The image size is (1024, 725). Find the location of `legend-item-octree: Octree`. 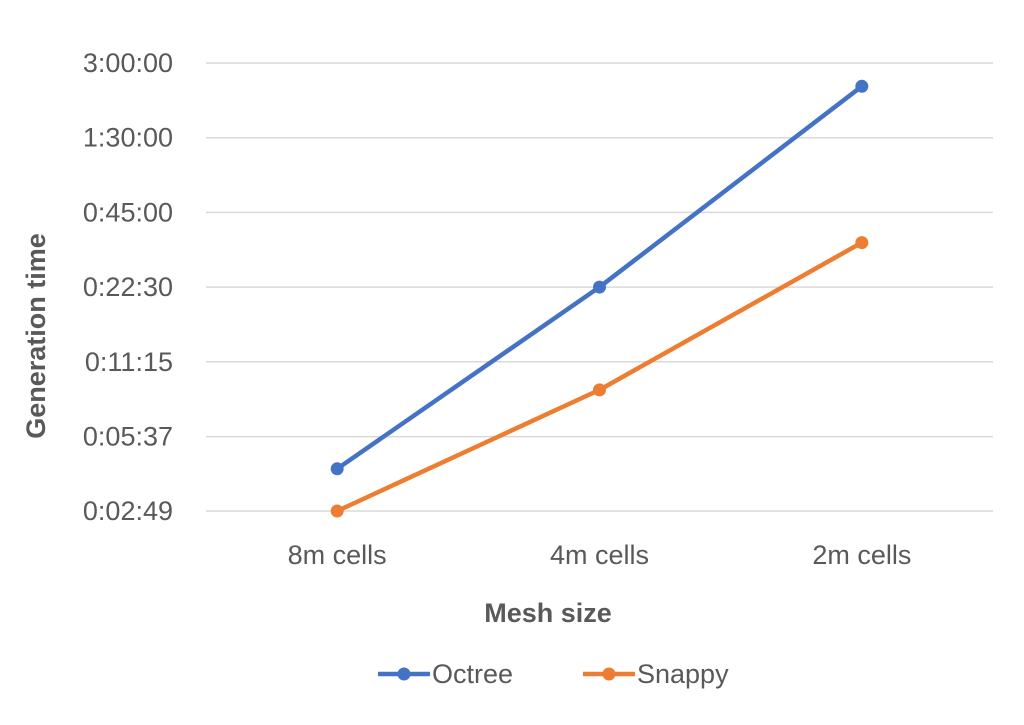

legend-item-octree: Octree is located at coordinates (445, 674).